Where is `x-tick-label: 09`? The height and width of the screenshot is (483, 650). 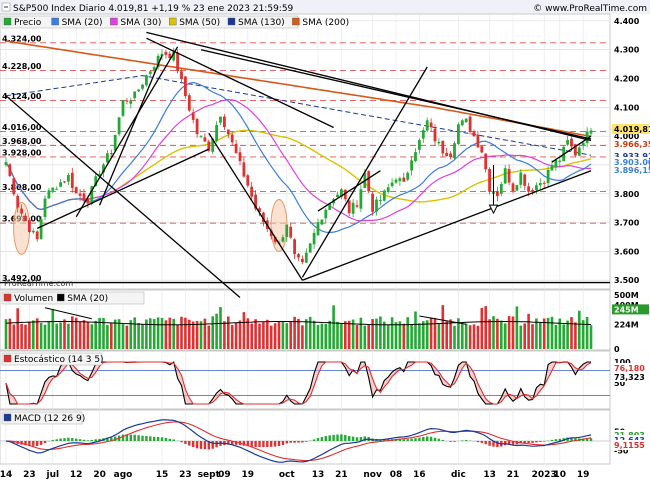
x-tick-label: 09 is located at coordinates (224, 475).